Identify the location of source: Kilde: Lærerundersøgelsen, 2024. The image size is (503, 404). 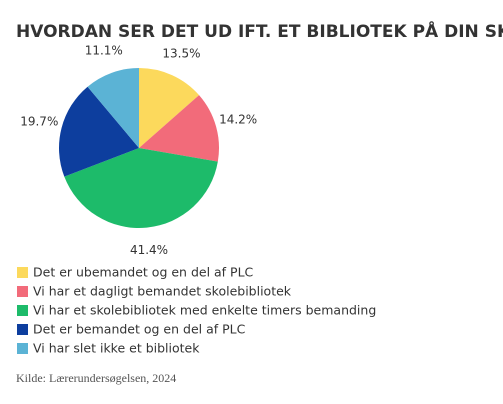
(96, 378).